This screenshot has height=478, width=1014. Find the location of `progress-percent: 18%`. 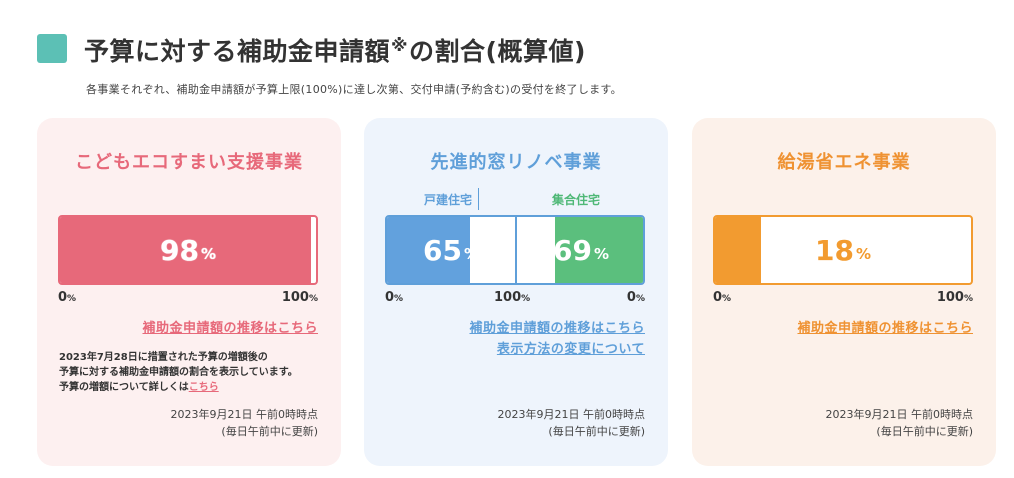

progress-percent: 18% is located at coordinates (843, 250).